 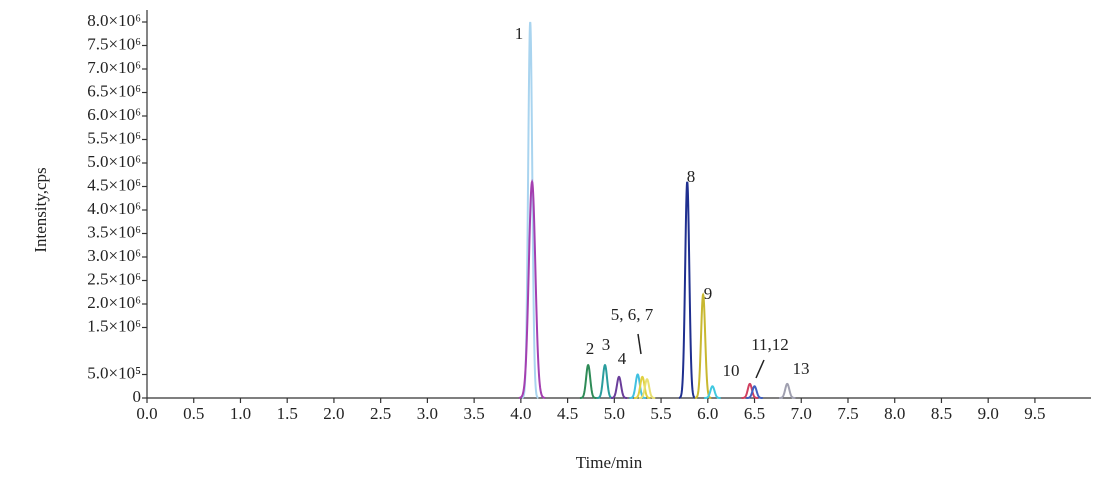 I want to click on y-tick-label: 4.5×10⁶, so click(x=114, y=184).